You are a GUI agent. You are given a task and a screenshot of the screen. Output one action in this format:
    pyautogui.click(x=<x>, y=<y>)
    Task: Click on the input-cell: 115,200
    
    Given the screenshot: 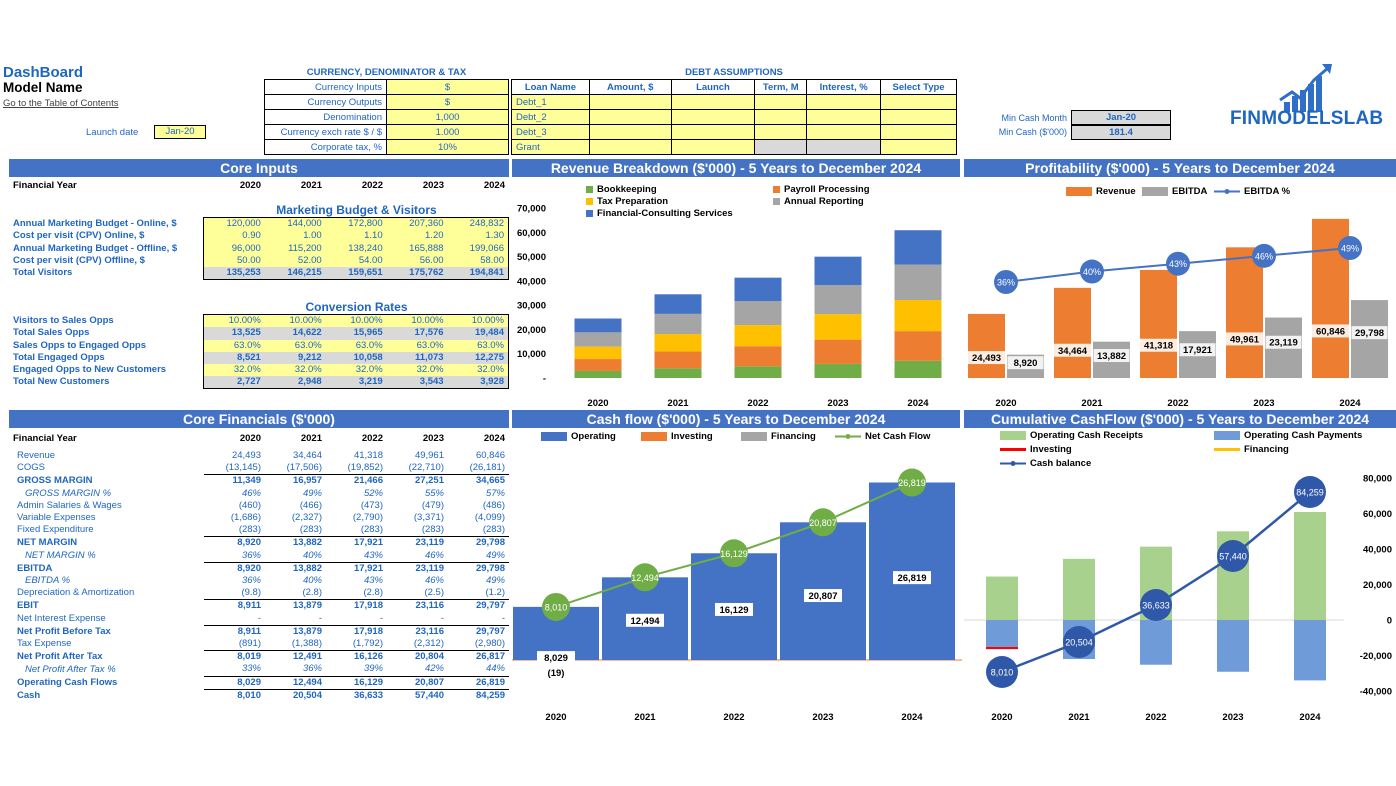 What is the action you would take?
    pyautogui.click(x=295, y=248)
    